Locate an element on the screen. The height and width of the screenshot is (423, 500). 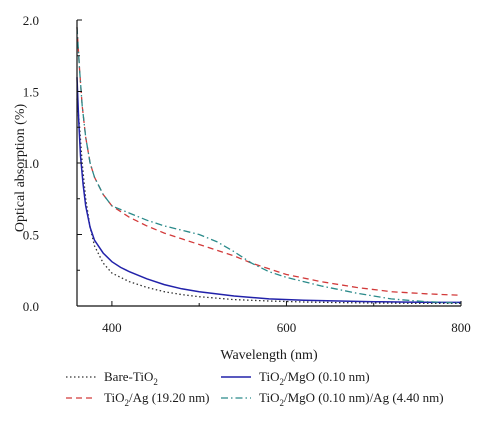
legend-item: Bare-TiO2 is located at coordinates (112, 378).